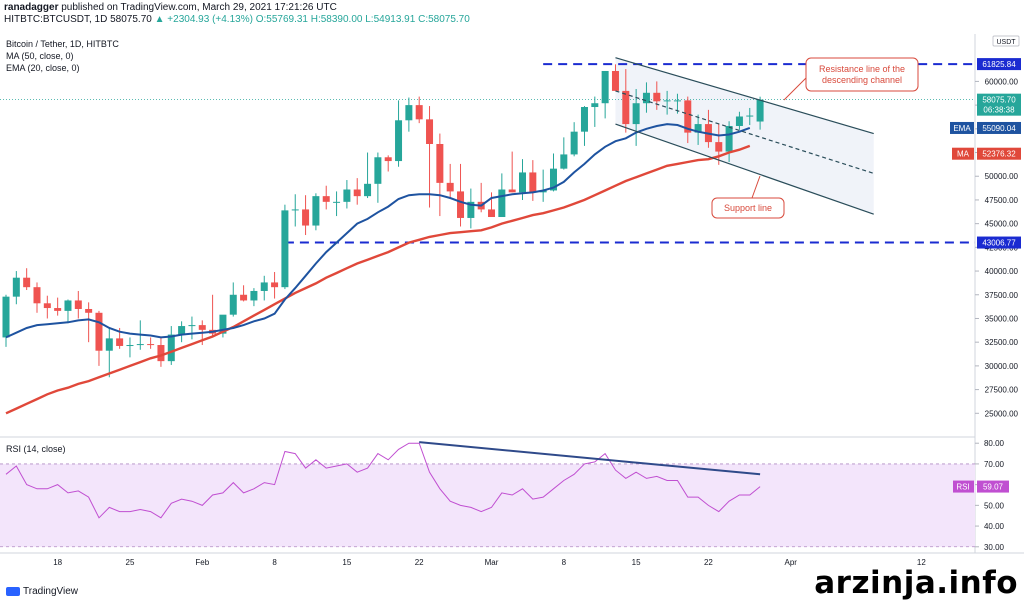  I want to click on open-value: O:55769.31, so click(281, 19).